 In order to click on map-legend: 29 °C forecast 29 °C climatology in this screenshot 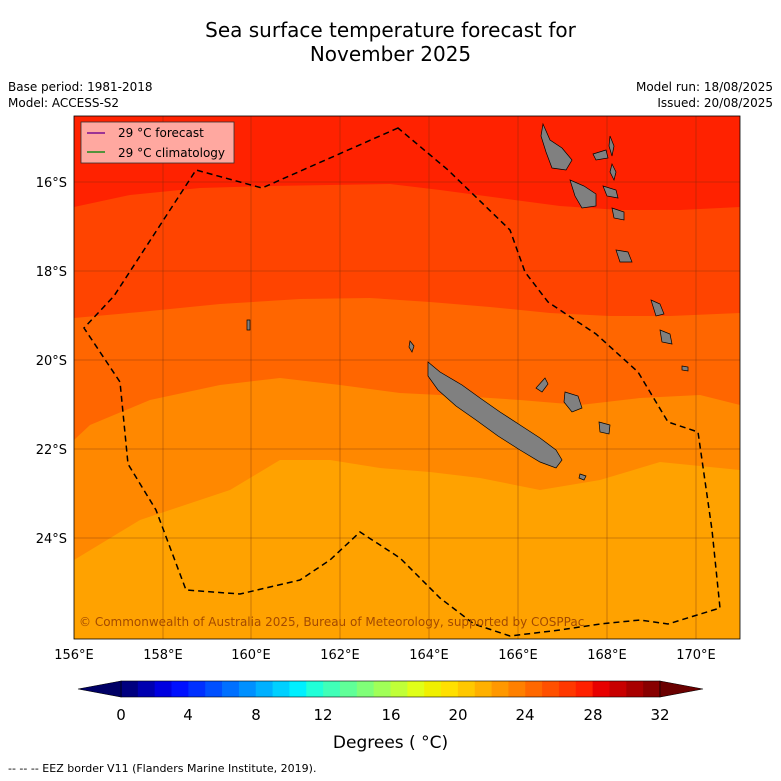, I will do `click(157, 142)`.